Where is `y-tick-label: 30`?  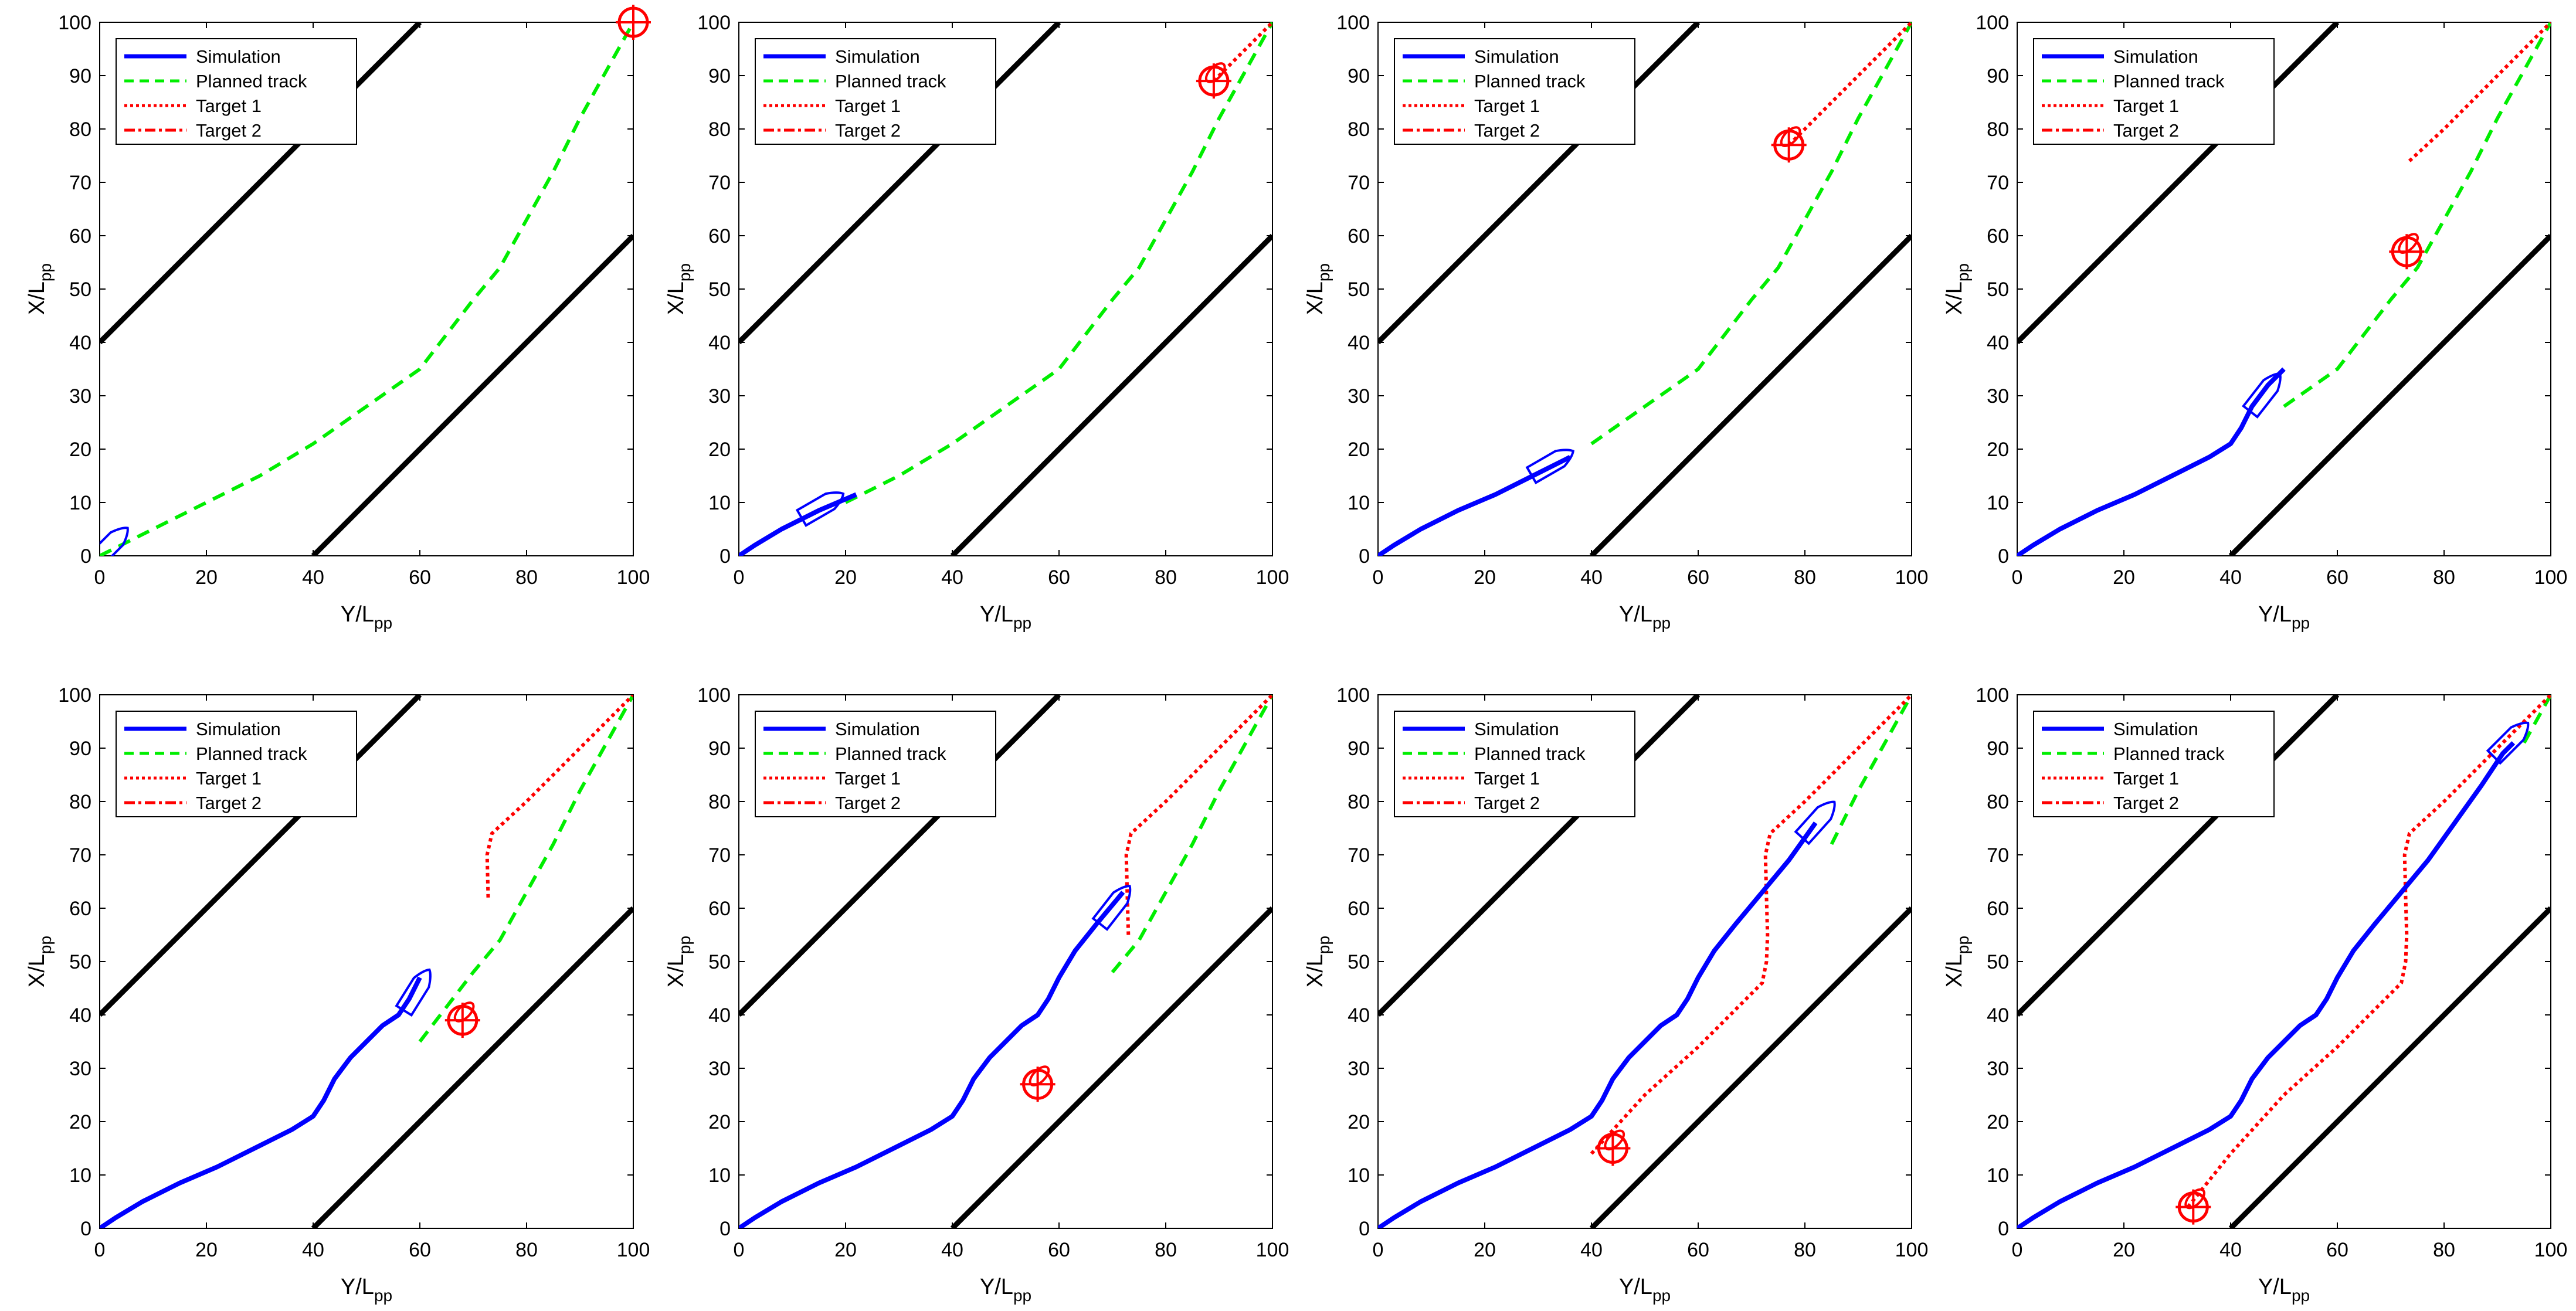 y-tick-label: 30 is located at coordinates (1359, 396).